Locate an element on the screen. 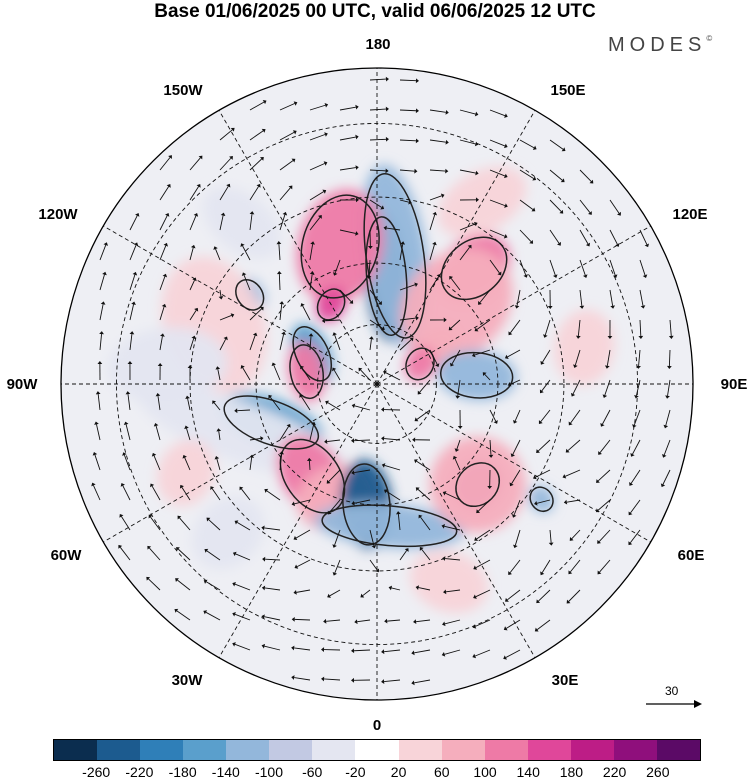  longitude-label-60w: 60W is located at coordinates (66, 556).